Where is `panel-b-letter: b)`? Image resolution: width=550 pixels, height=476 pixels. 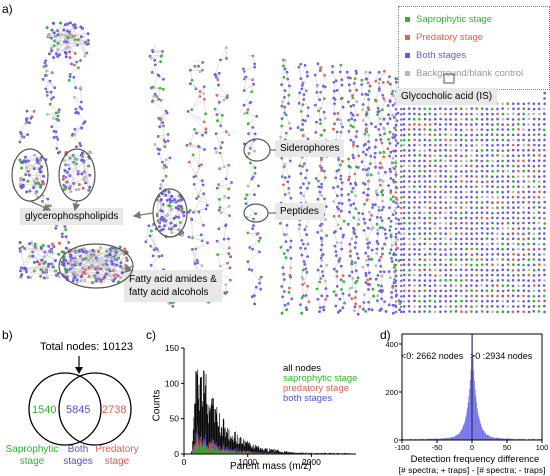
panel-b-letter: b) is located at coordinates (7, 335).